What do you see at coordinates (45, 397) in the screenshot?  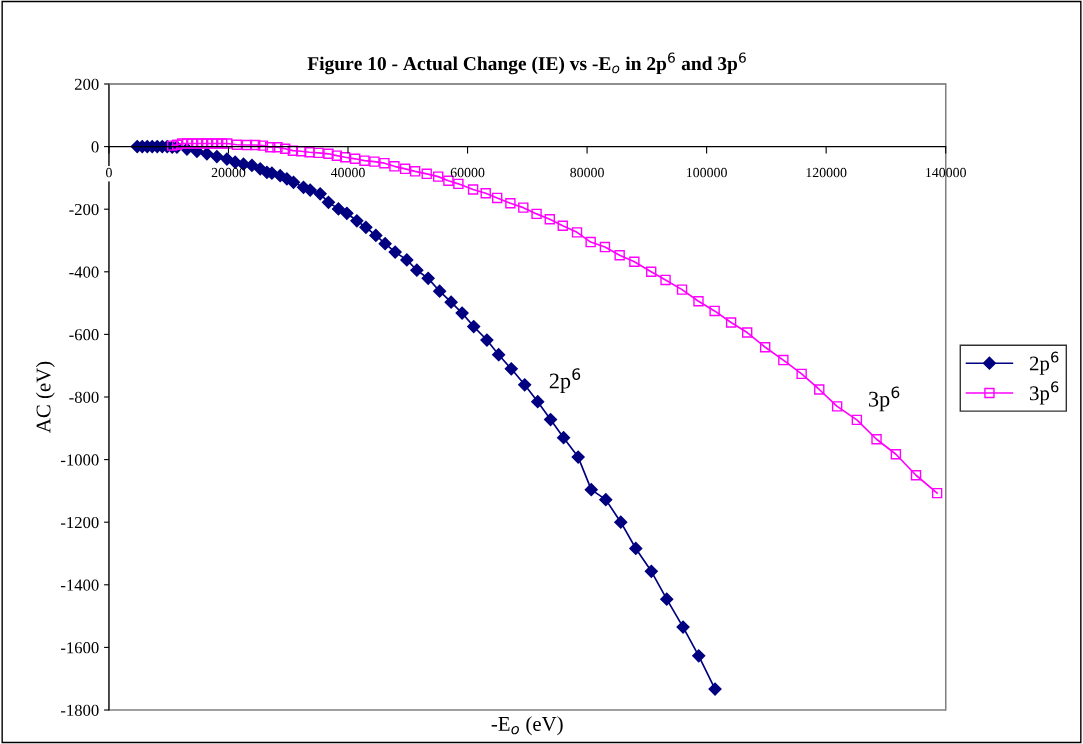 I see `y-axis-title: AC (eV)` at bounding box center [45, 397].